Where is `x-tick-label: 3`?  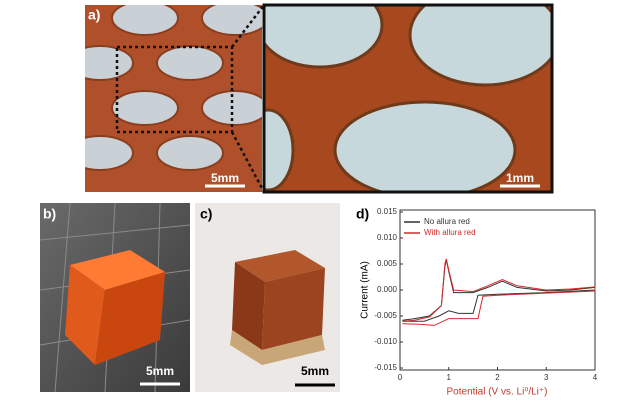
x-tick-label: 3 is located at coordinates (546, 377).